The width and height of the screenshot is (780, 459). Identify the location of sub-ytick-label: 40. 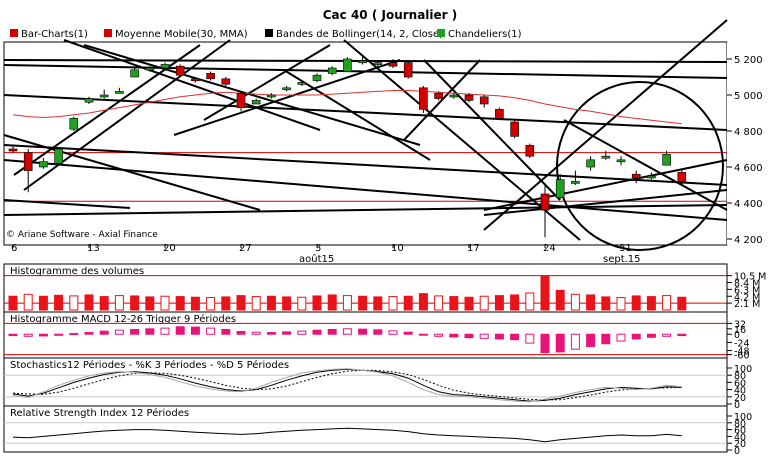
(740, 437).